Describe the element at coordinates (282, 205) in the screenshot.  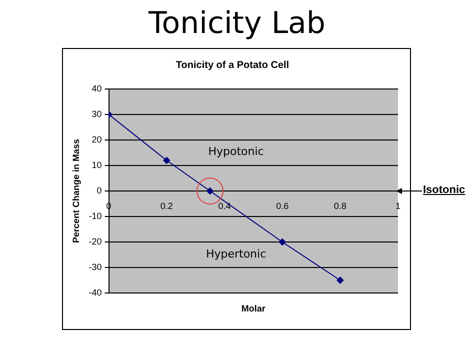
I see `x-tick-label: 0.6` at that location.